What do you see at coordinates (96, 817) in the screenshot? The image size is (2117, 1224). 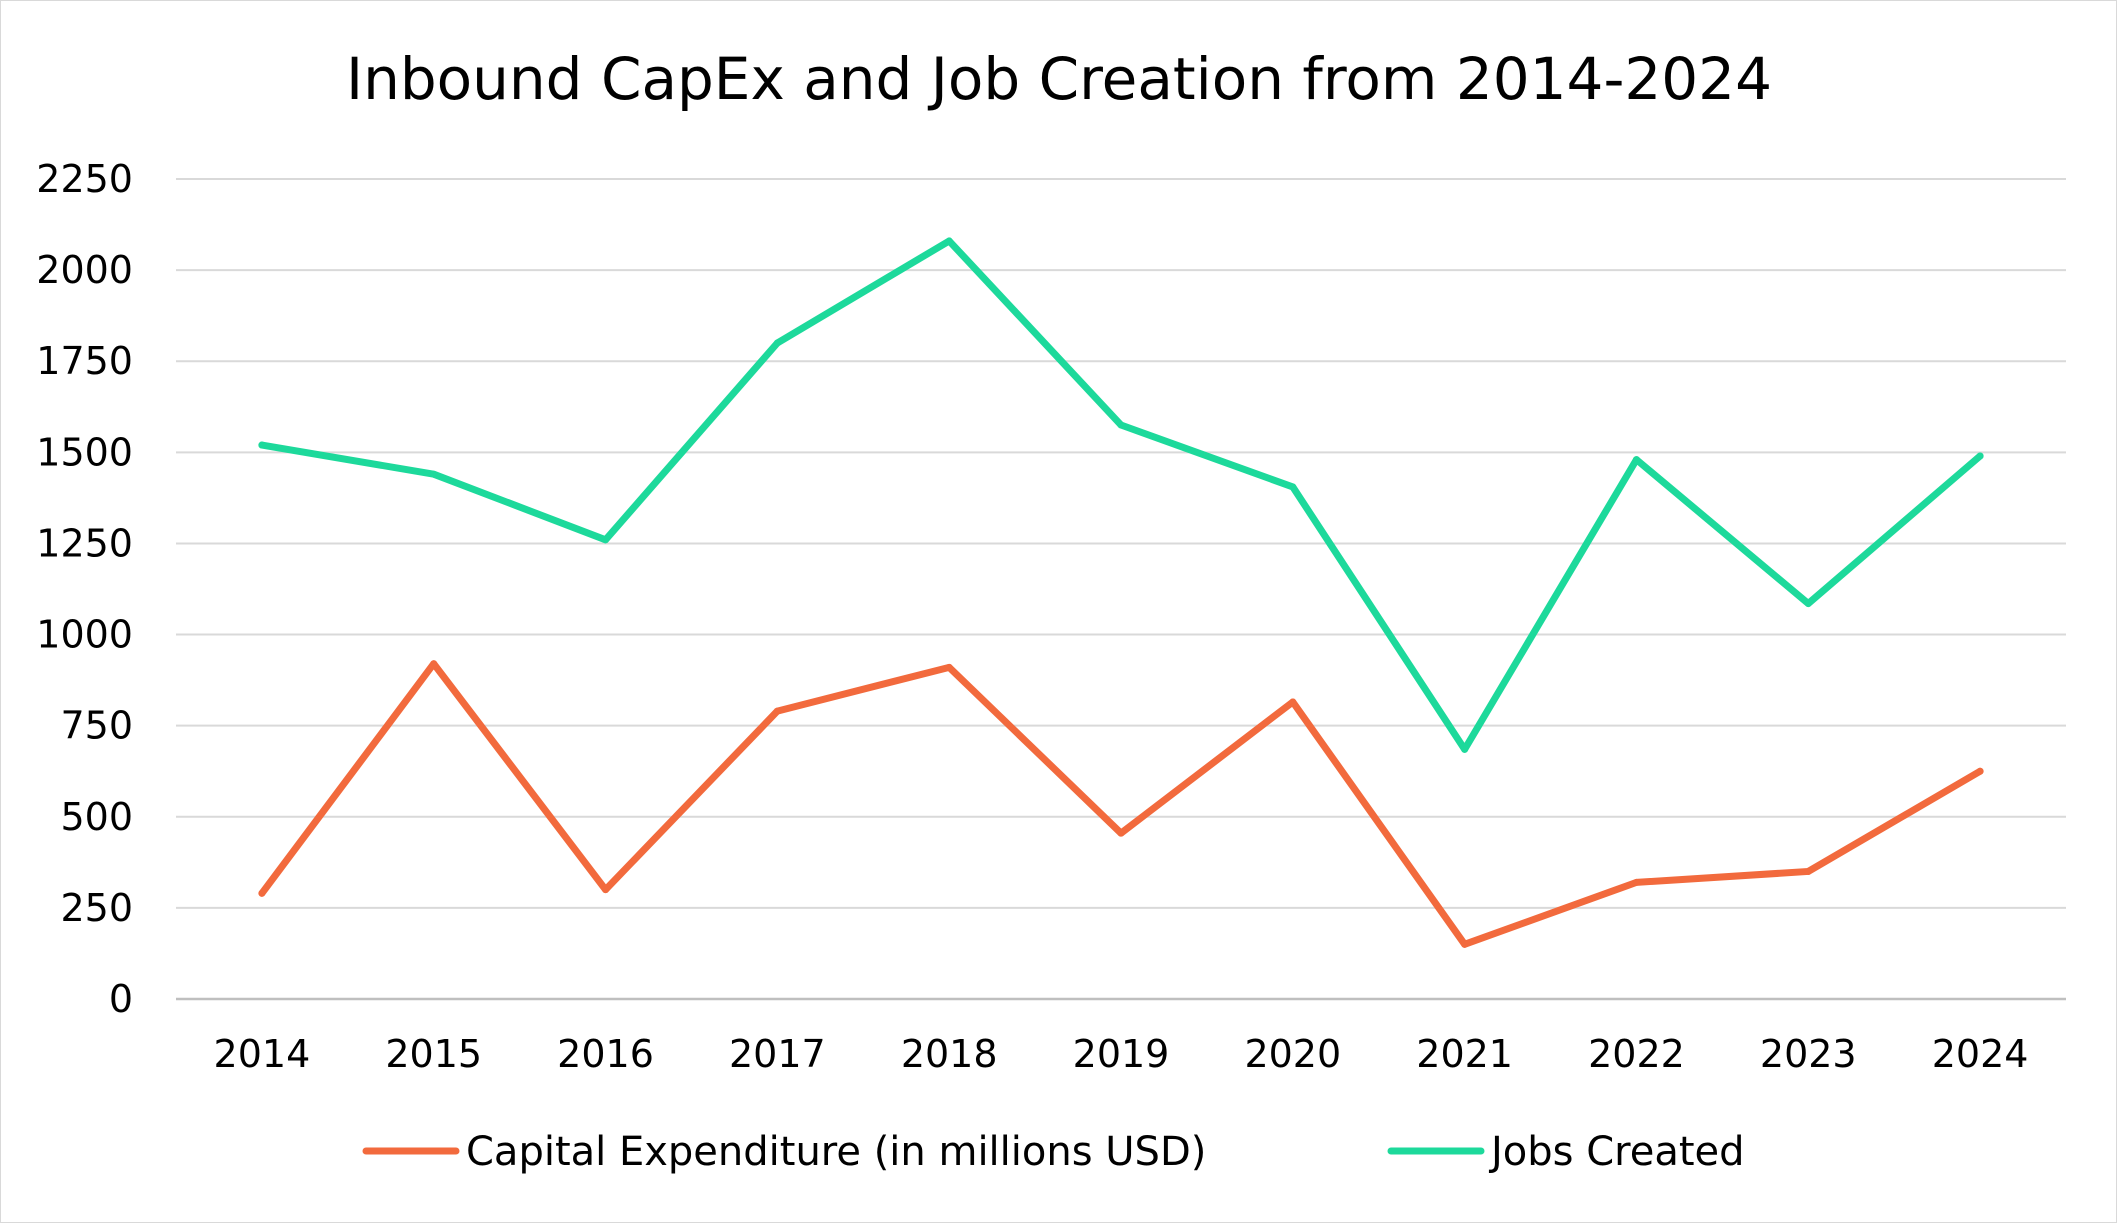 I see `y-tick-label: 500` at bounding box center [96, 817].